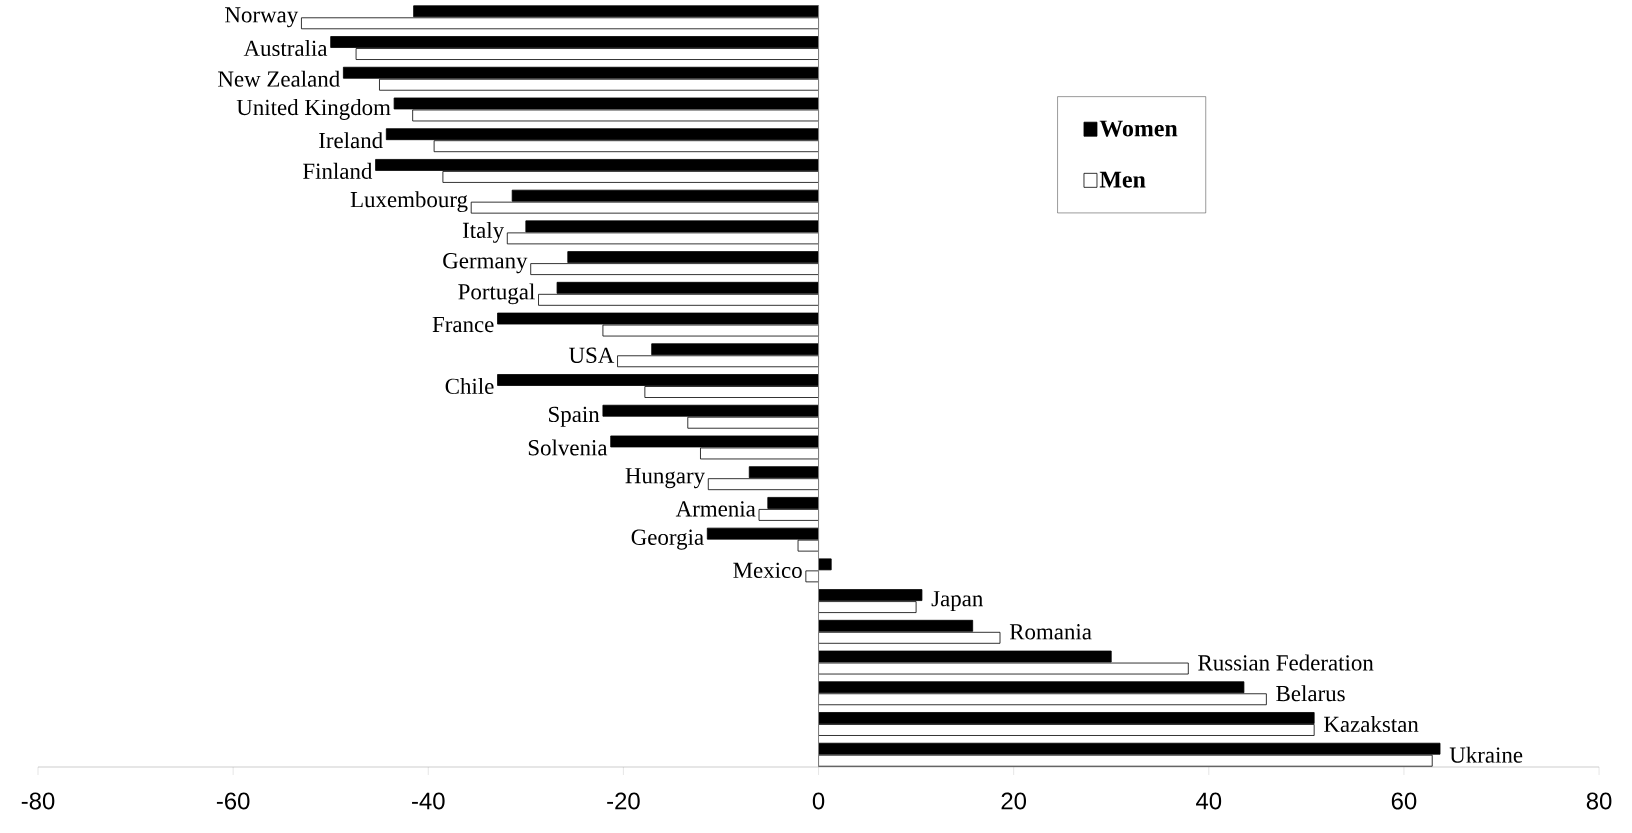 The image size is (1632, 833). What do you see at coordinates (1486, 754) in the screenshot?
I see `y-tick-label: Ukraine` at bounding box center [1486, 754].